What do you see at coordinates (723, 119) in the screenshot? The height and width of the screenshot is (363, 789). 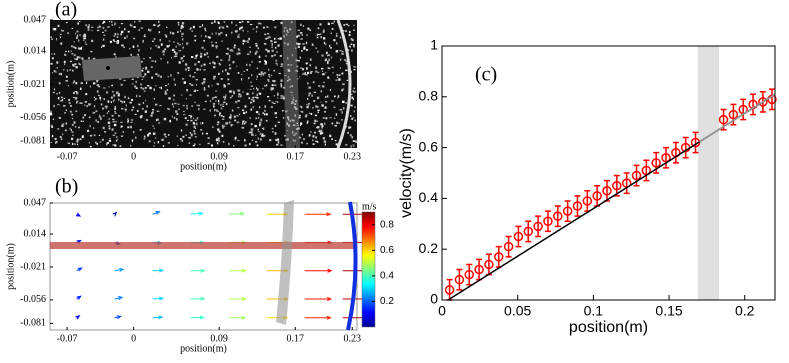 I see `data-point` at bounding box center [723, 119].